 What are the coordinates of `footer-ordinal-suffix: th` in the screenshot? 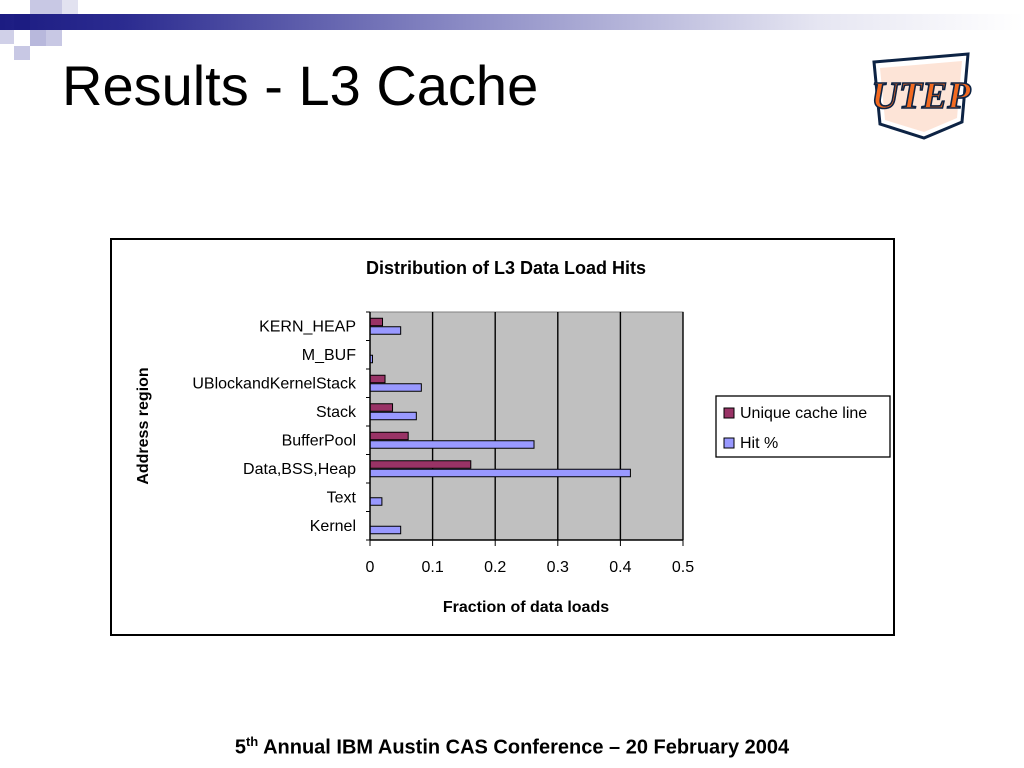 It's located at (252, 741).